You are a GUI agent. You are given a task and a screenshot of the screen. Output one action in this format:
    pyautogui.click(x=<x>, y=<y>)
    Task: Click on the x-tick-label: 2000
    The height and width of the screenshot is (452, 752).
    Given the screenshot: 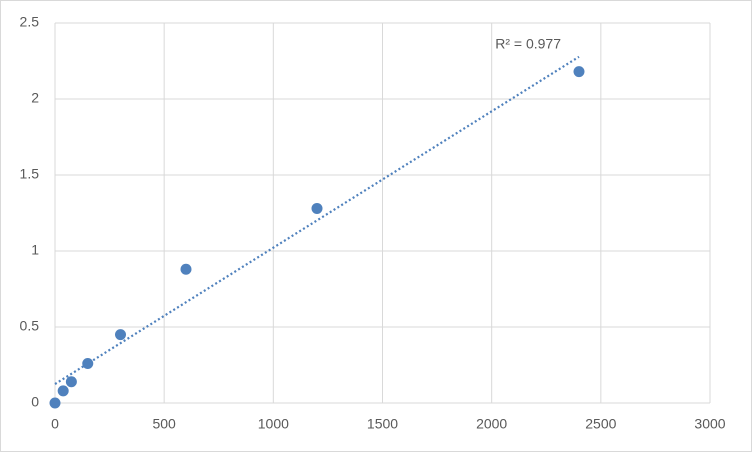 What is the action you would take?
    pyautogui.click(x=491, y=424)
    